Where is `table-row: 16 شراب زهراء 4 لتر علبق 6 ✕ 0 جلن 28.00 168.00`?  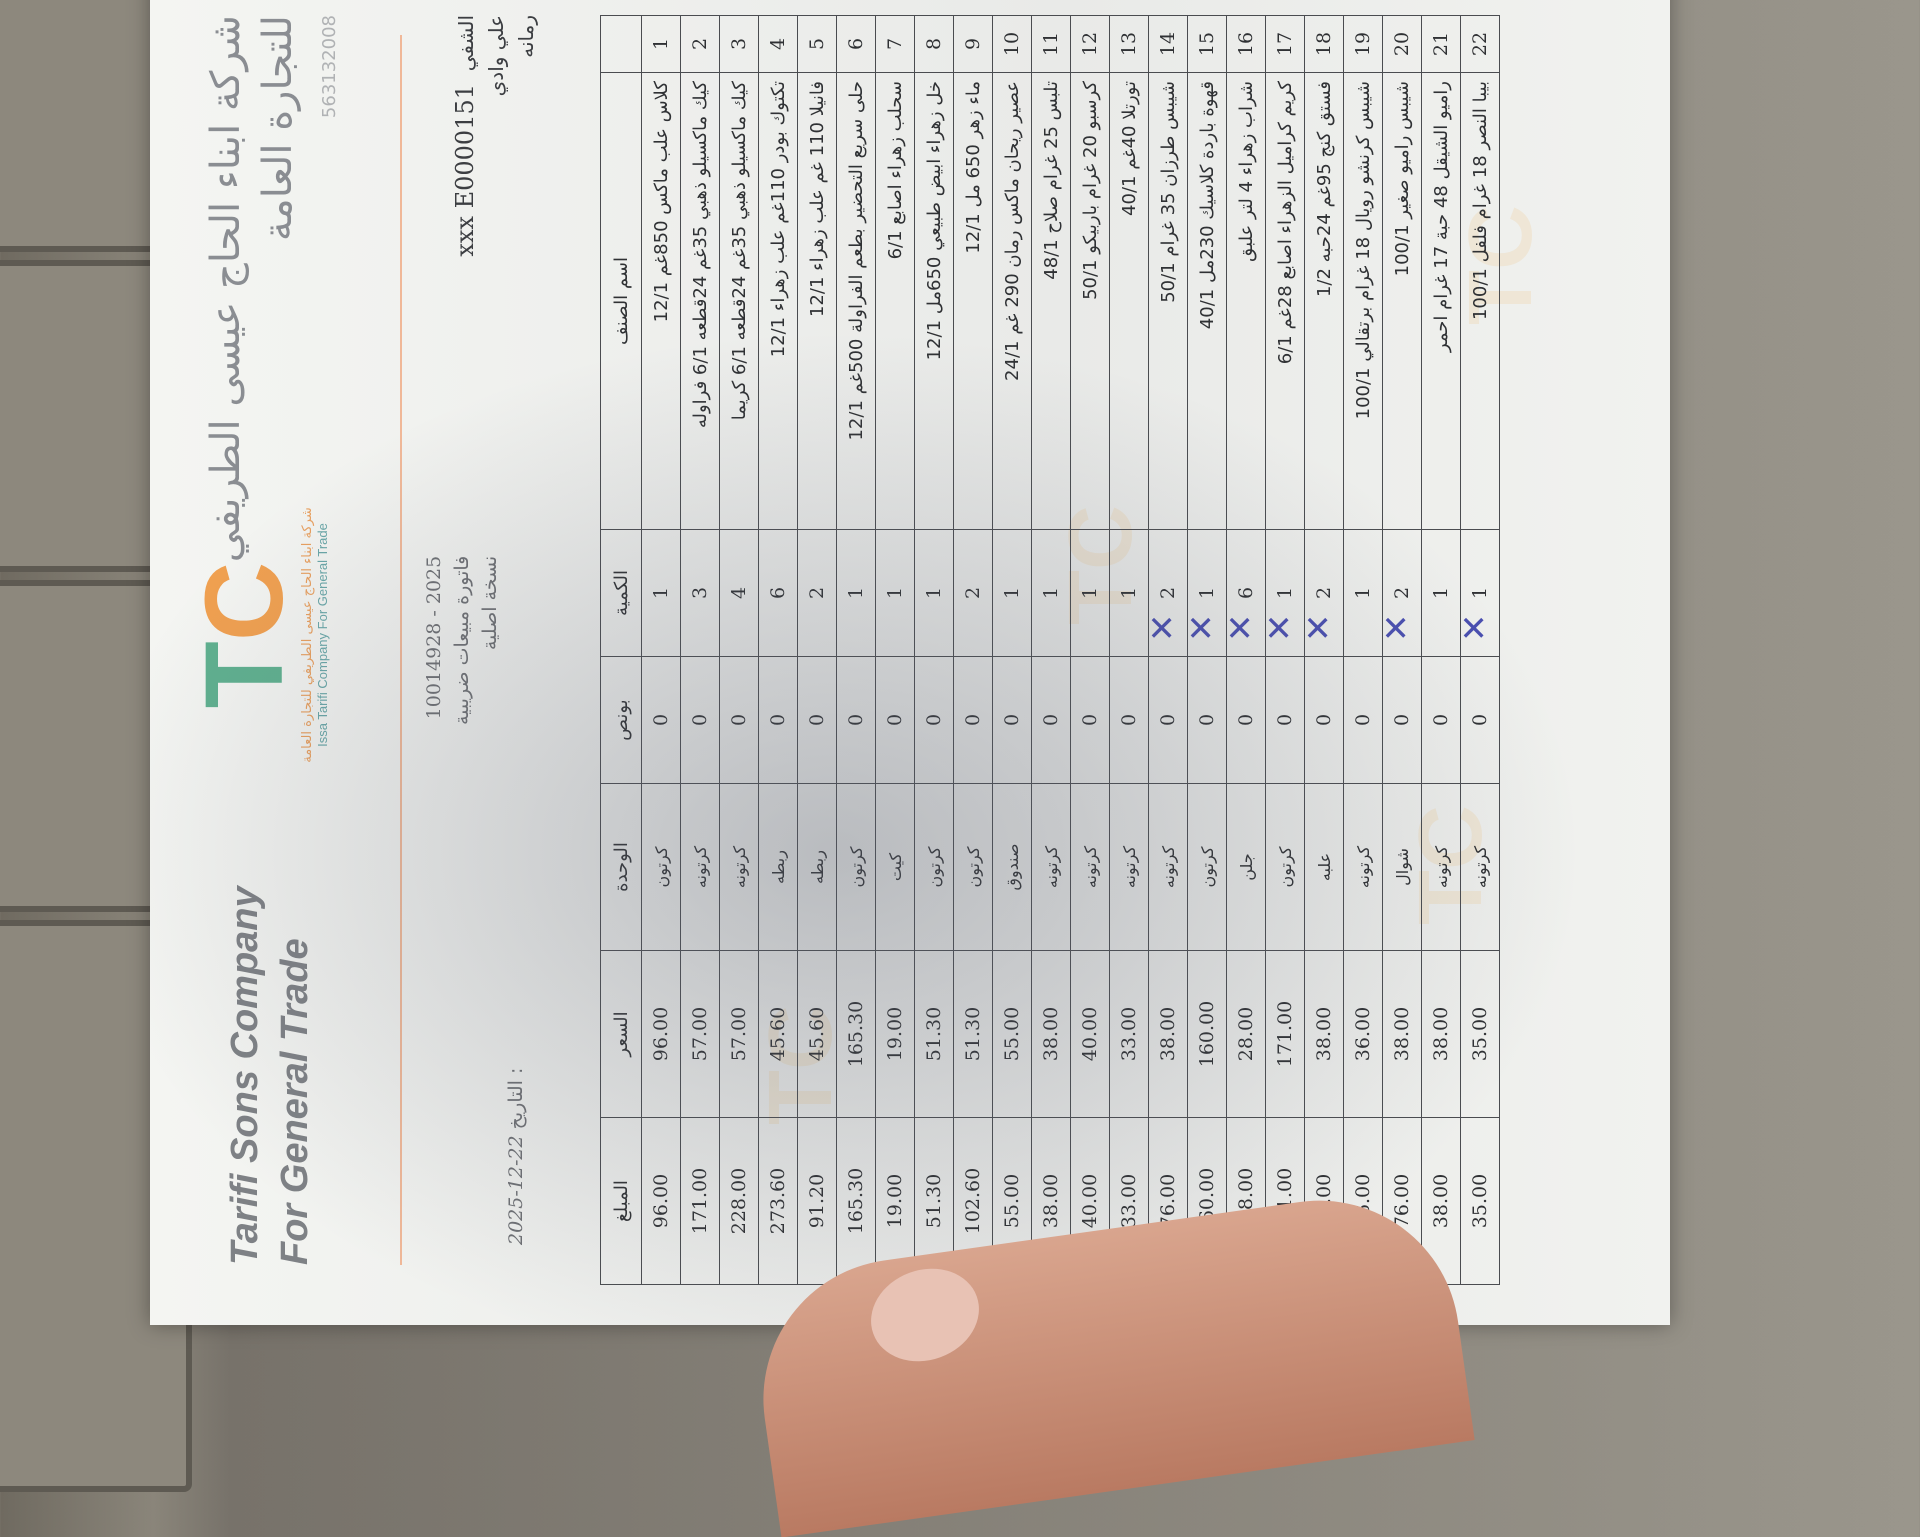 table-row: 16 شراب زهراء 4 لتر علبق 6 ✕ 0 جلن 28.00 168.00 is located at coordinates (1243, 650).